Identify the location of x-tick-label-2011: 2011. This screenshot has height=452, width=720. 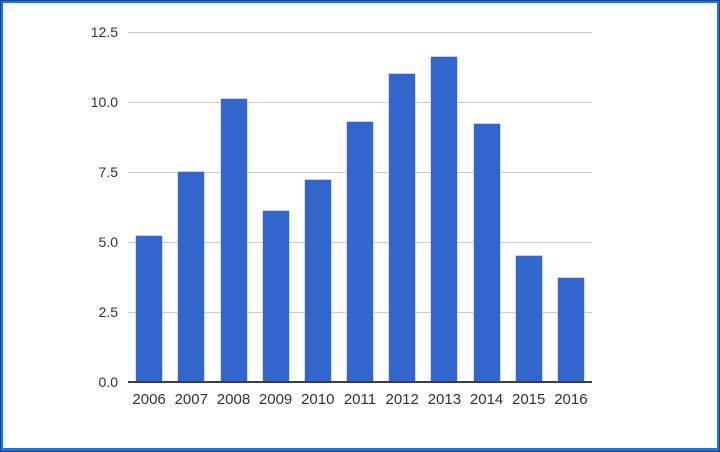
(360, 399).